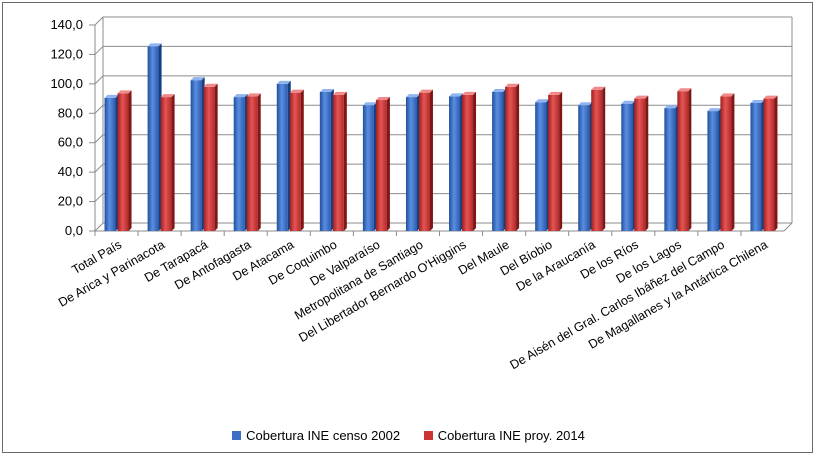  Describe the element at coordinates (316, 435) in the screenshot. I see `legend-item-censo-2002: Cobertura INE censo 2002` at that location.